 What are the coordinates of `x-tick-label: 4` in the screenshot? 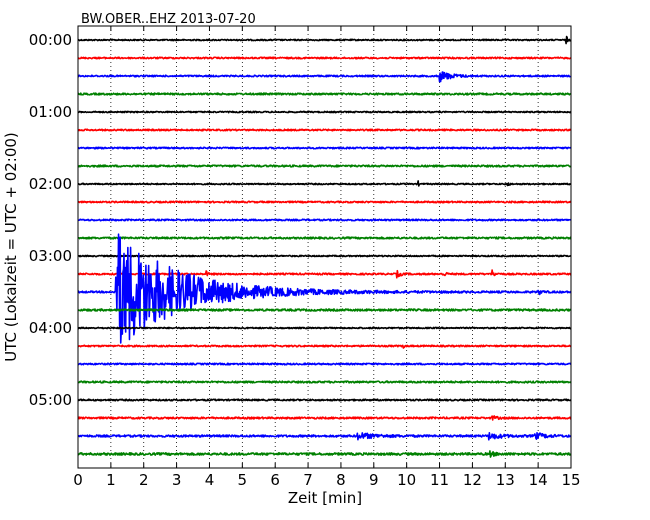 It's located at (210, 480).